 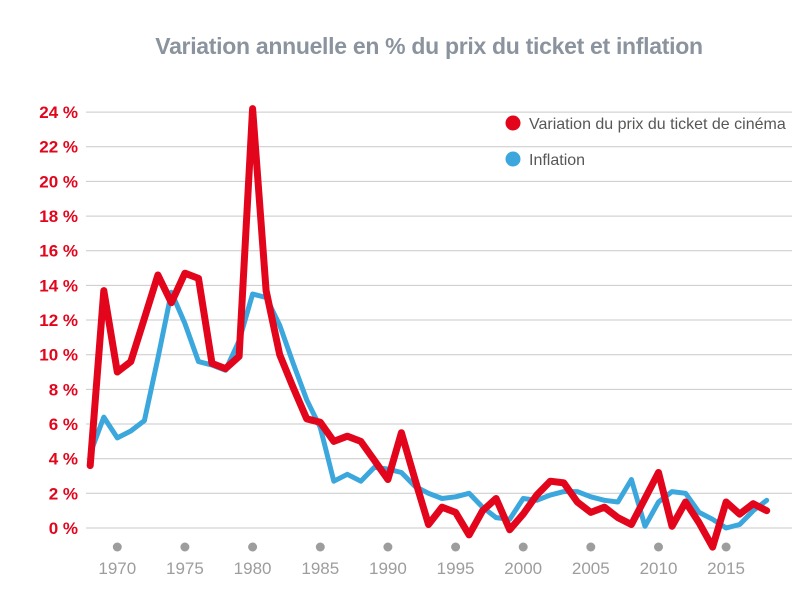 I want to click on legend-dot-ticket-price-icon, so click(x=513, y=123).